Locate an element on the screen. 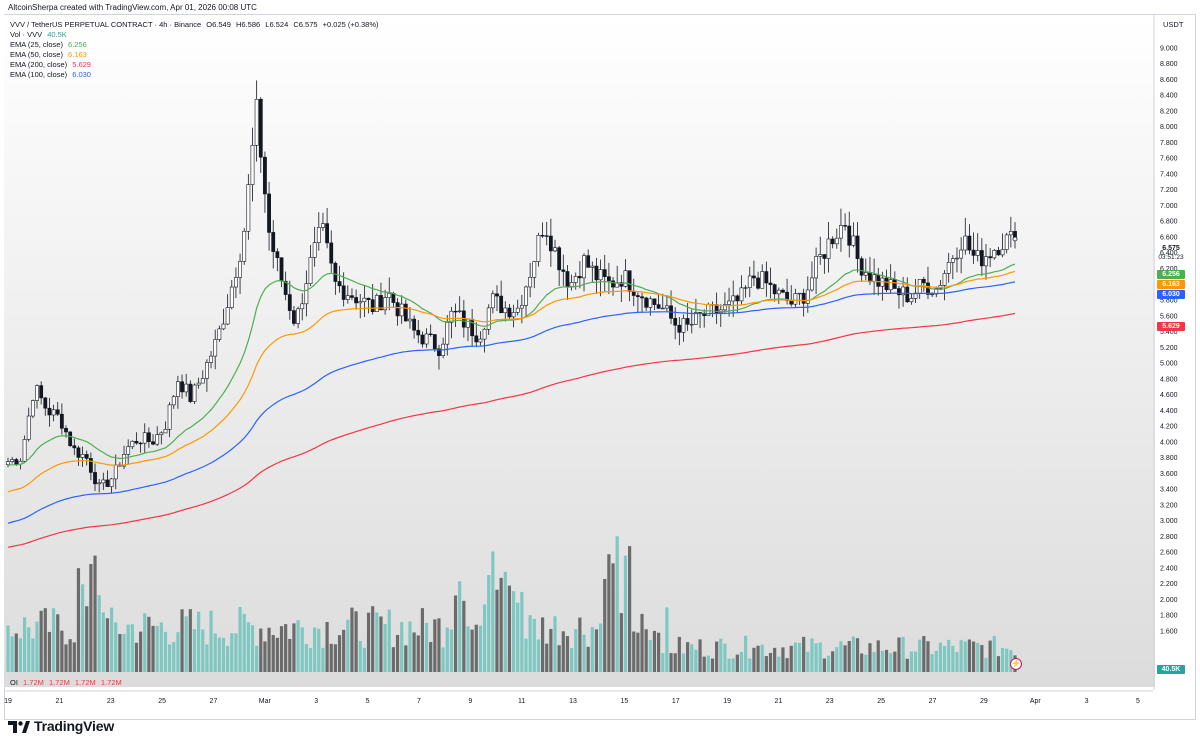 The image size is (1200, 744). y-tick-label: 6.800 is located at coordinates (1169, 222).